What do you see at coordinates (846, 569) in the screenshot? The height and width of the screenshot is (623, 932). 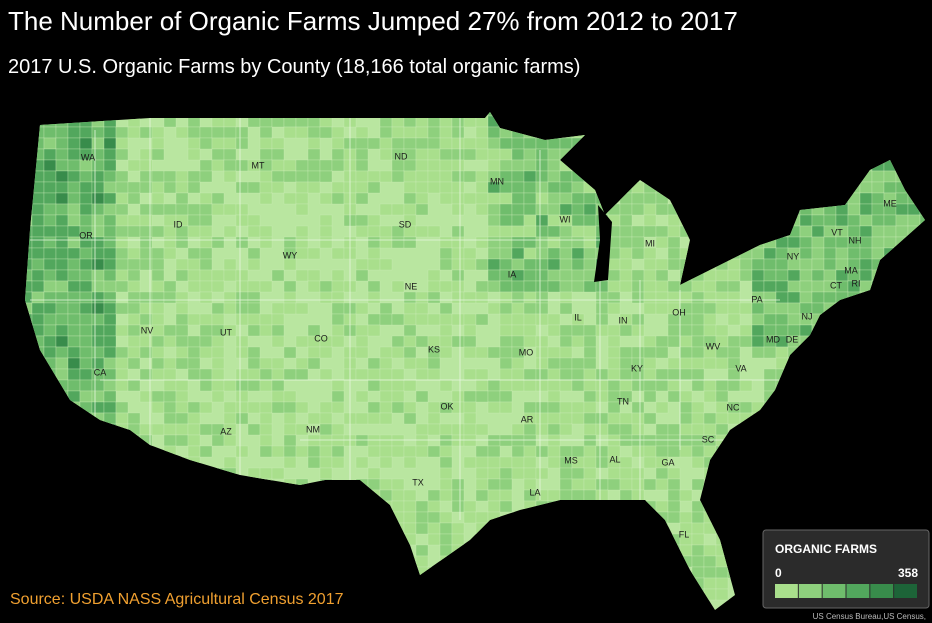 I see `legend: ORGANIC FARMS 0 358` at bounding box center [846, 569].